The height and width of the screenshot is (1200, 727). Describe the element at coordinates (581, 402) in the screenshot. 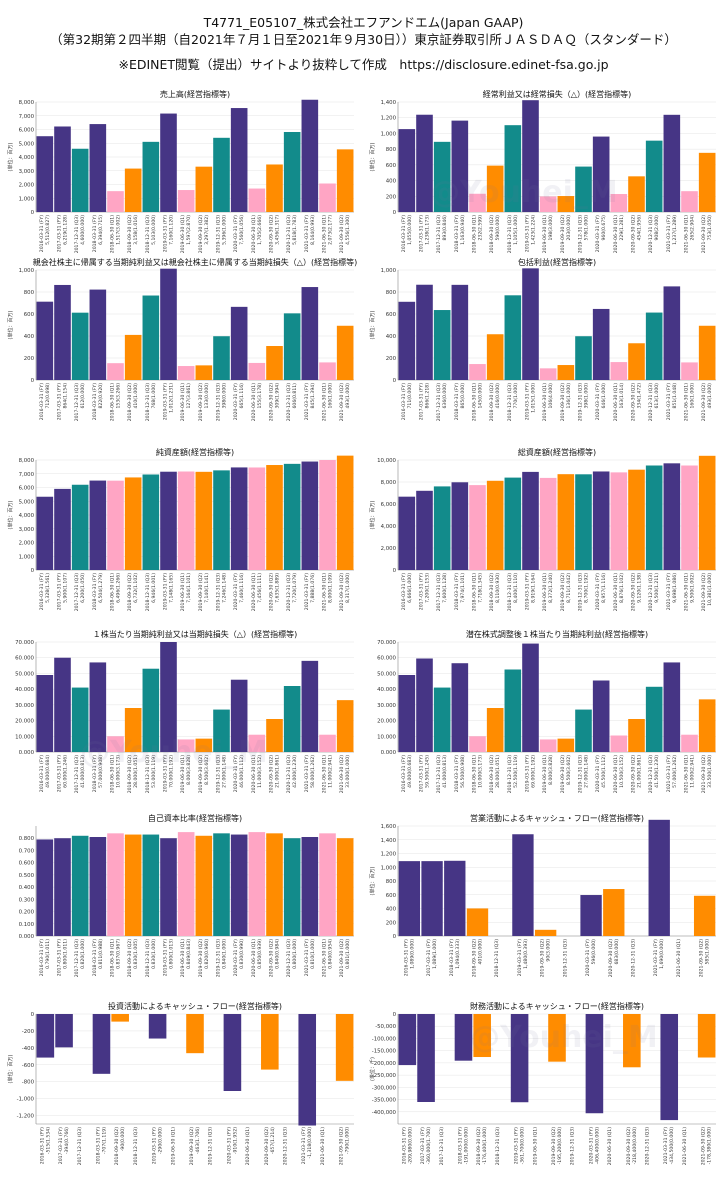

I see `x-tick-label: 2019-12-31 (Q3)` at that location.